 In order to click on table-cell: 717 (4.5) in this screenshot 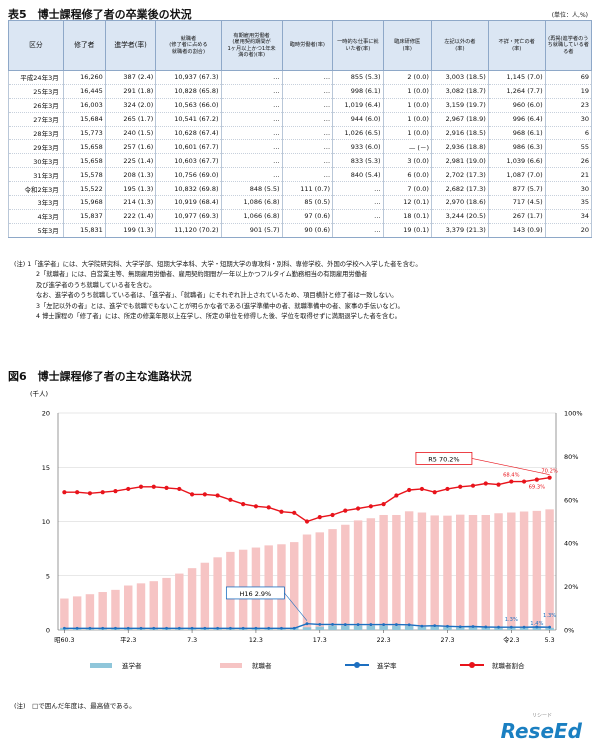, I will do `click(516, 202)`.